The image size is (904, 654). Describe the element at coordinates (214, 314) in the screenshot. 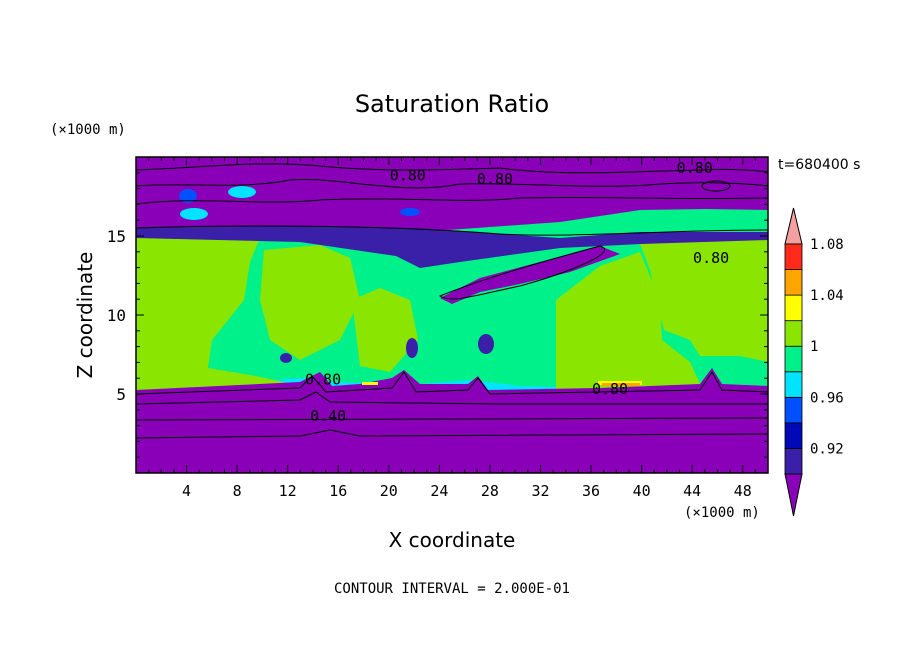

I see `field-lime-left` at that location.